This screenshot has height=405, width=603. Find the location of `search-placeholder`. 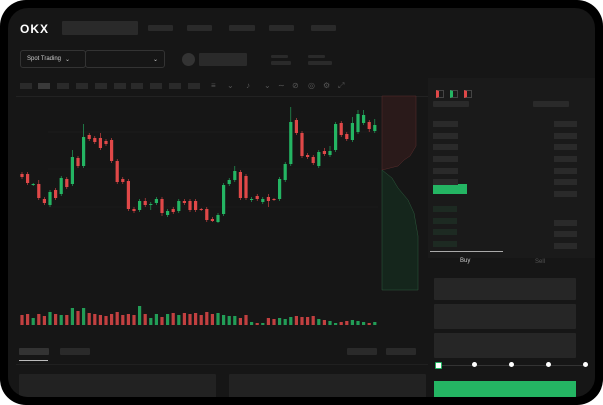

search-placeholder is located at coordinates (100, 28).